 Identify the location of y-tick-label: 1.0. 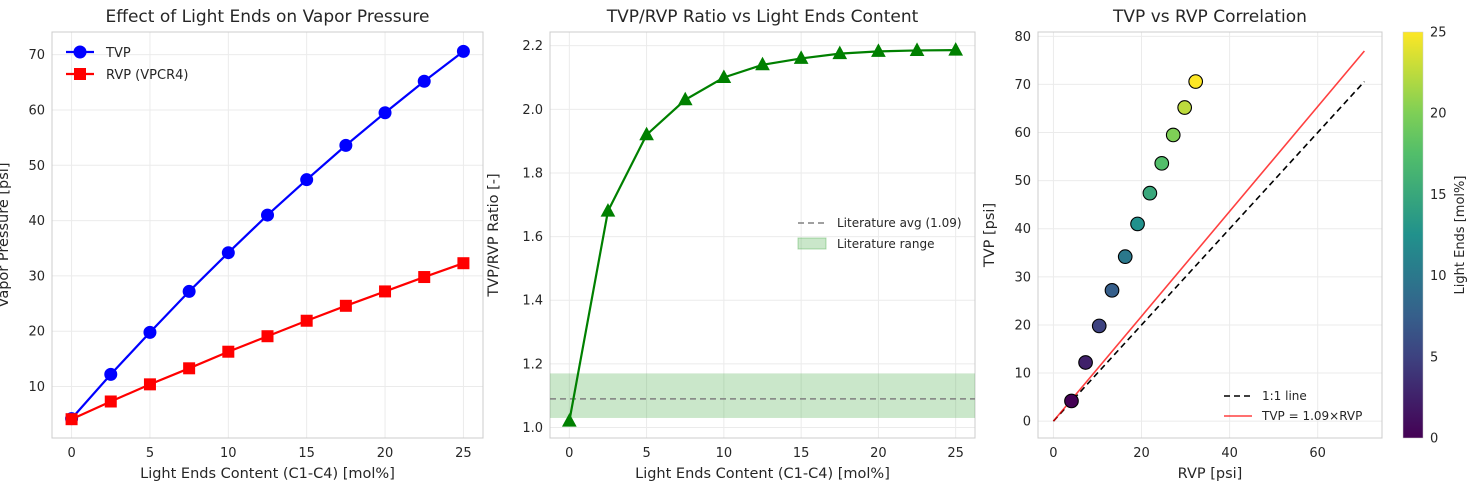
(532, 428).